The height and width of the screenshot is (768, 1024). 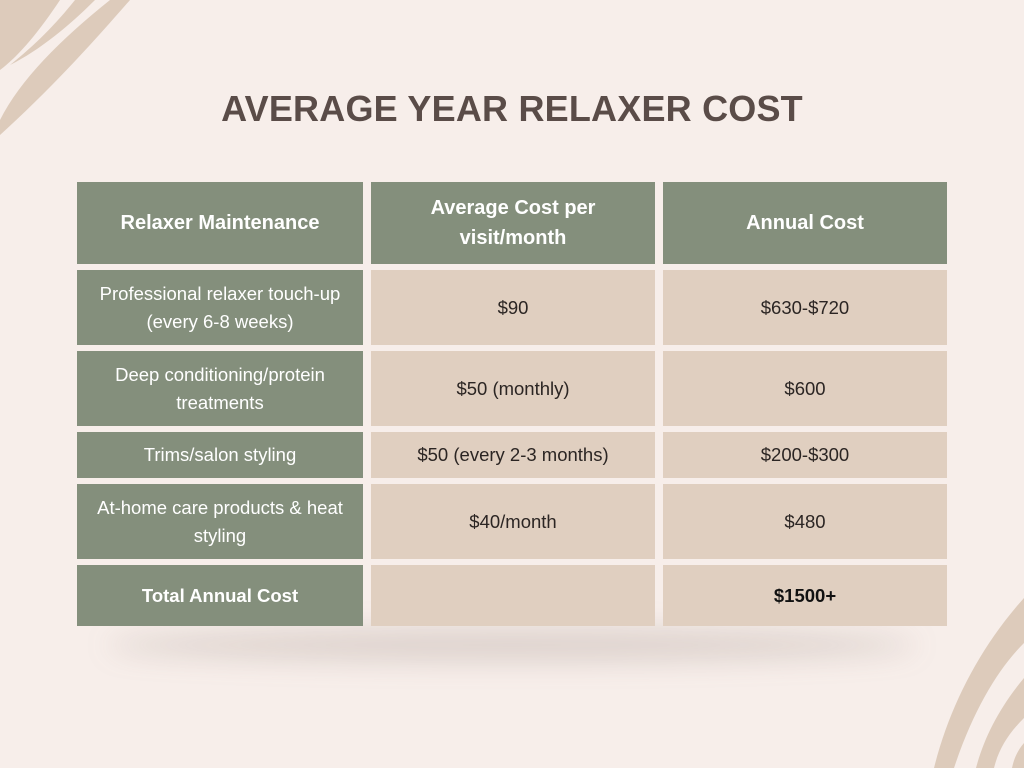 I want to click on decorative-leaf-shape-bottom-right, so click(x=979, y=683).